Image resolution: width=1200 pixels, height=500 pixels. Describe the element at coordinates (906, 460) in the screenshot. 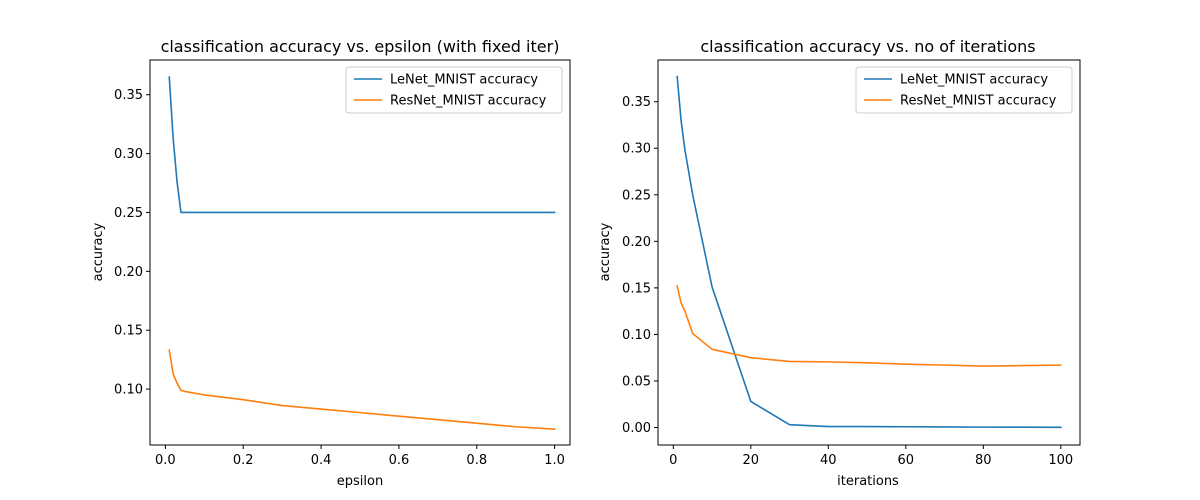

I see `x-tick-label: 60` at that location.